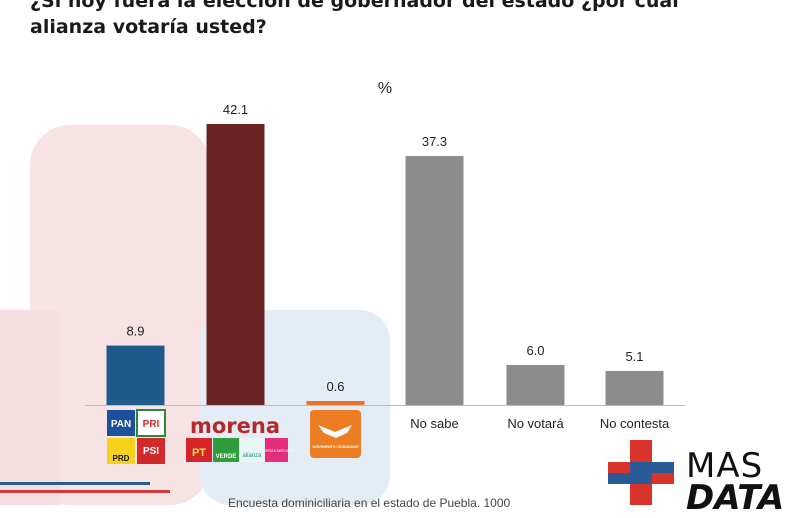  Describe the element at coordinates (634, 356) in the screenshot. I see `value-label-6: 5.1` at that location.